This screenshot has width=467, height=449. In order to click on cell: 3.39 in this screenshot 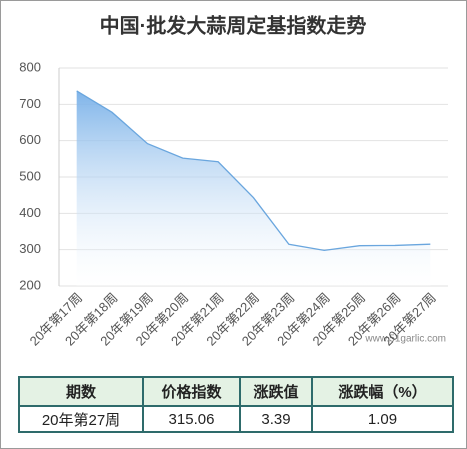, I will do `click(276, 419)`.